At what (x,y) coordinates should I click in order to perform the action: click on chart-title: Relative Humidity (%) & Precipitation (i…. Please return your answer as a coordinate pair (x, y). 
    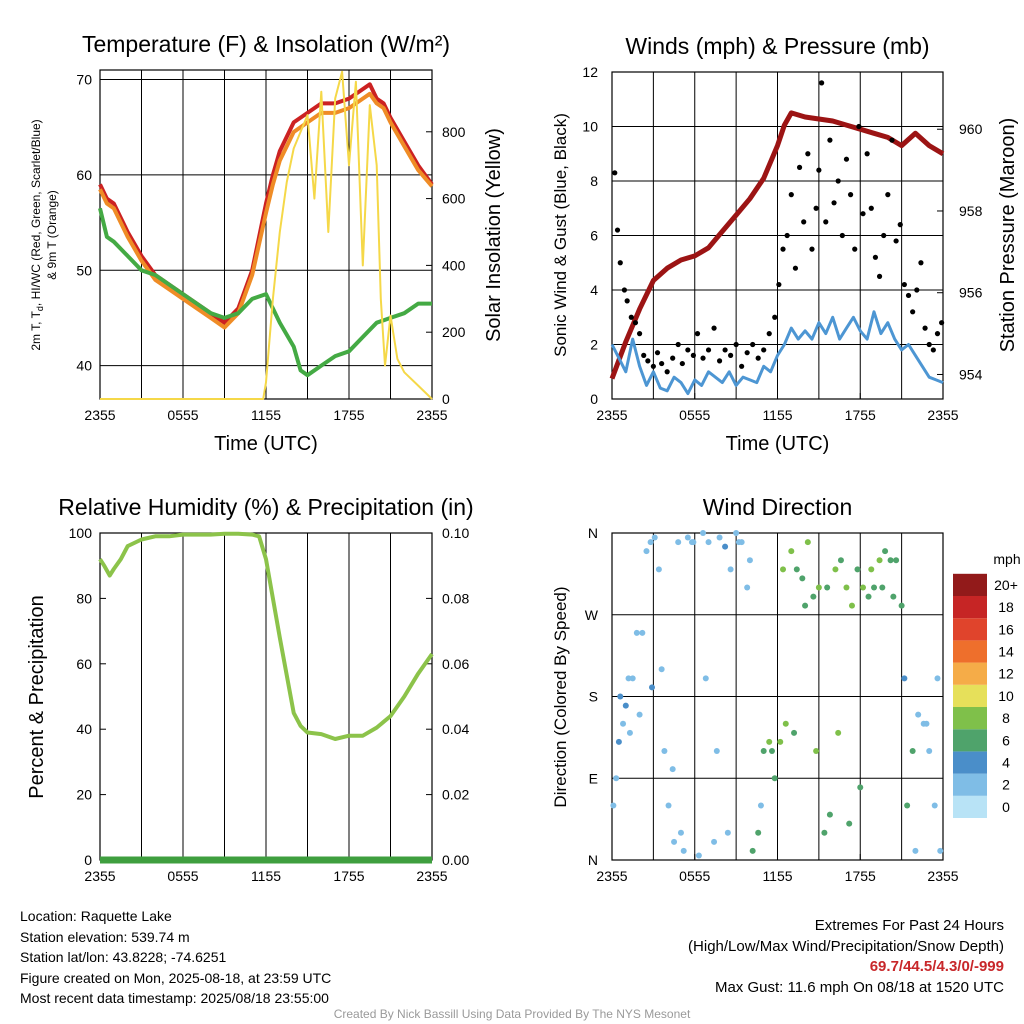
    Looking at the image, I should click on (265, 507).